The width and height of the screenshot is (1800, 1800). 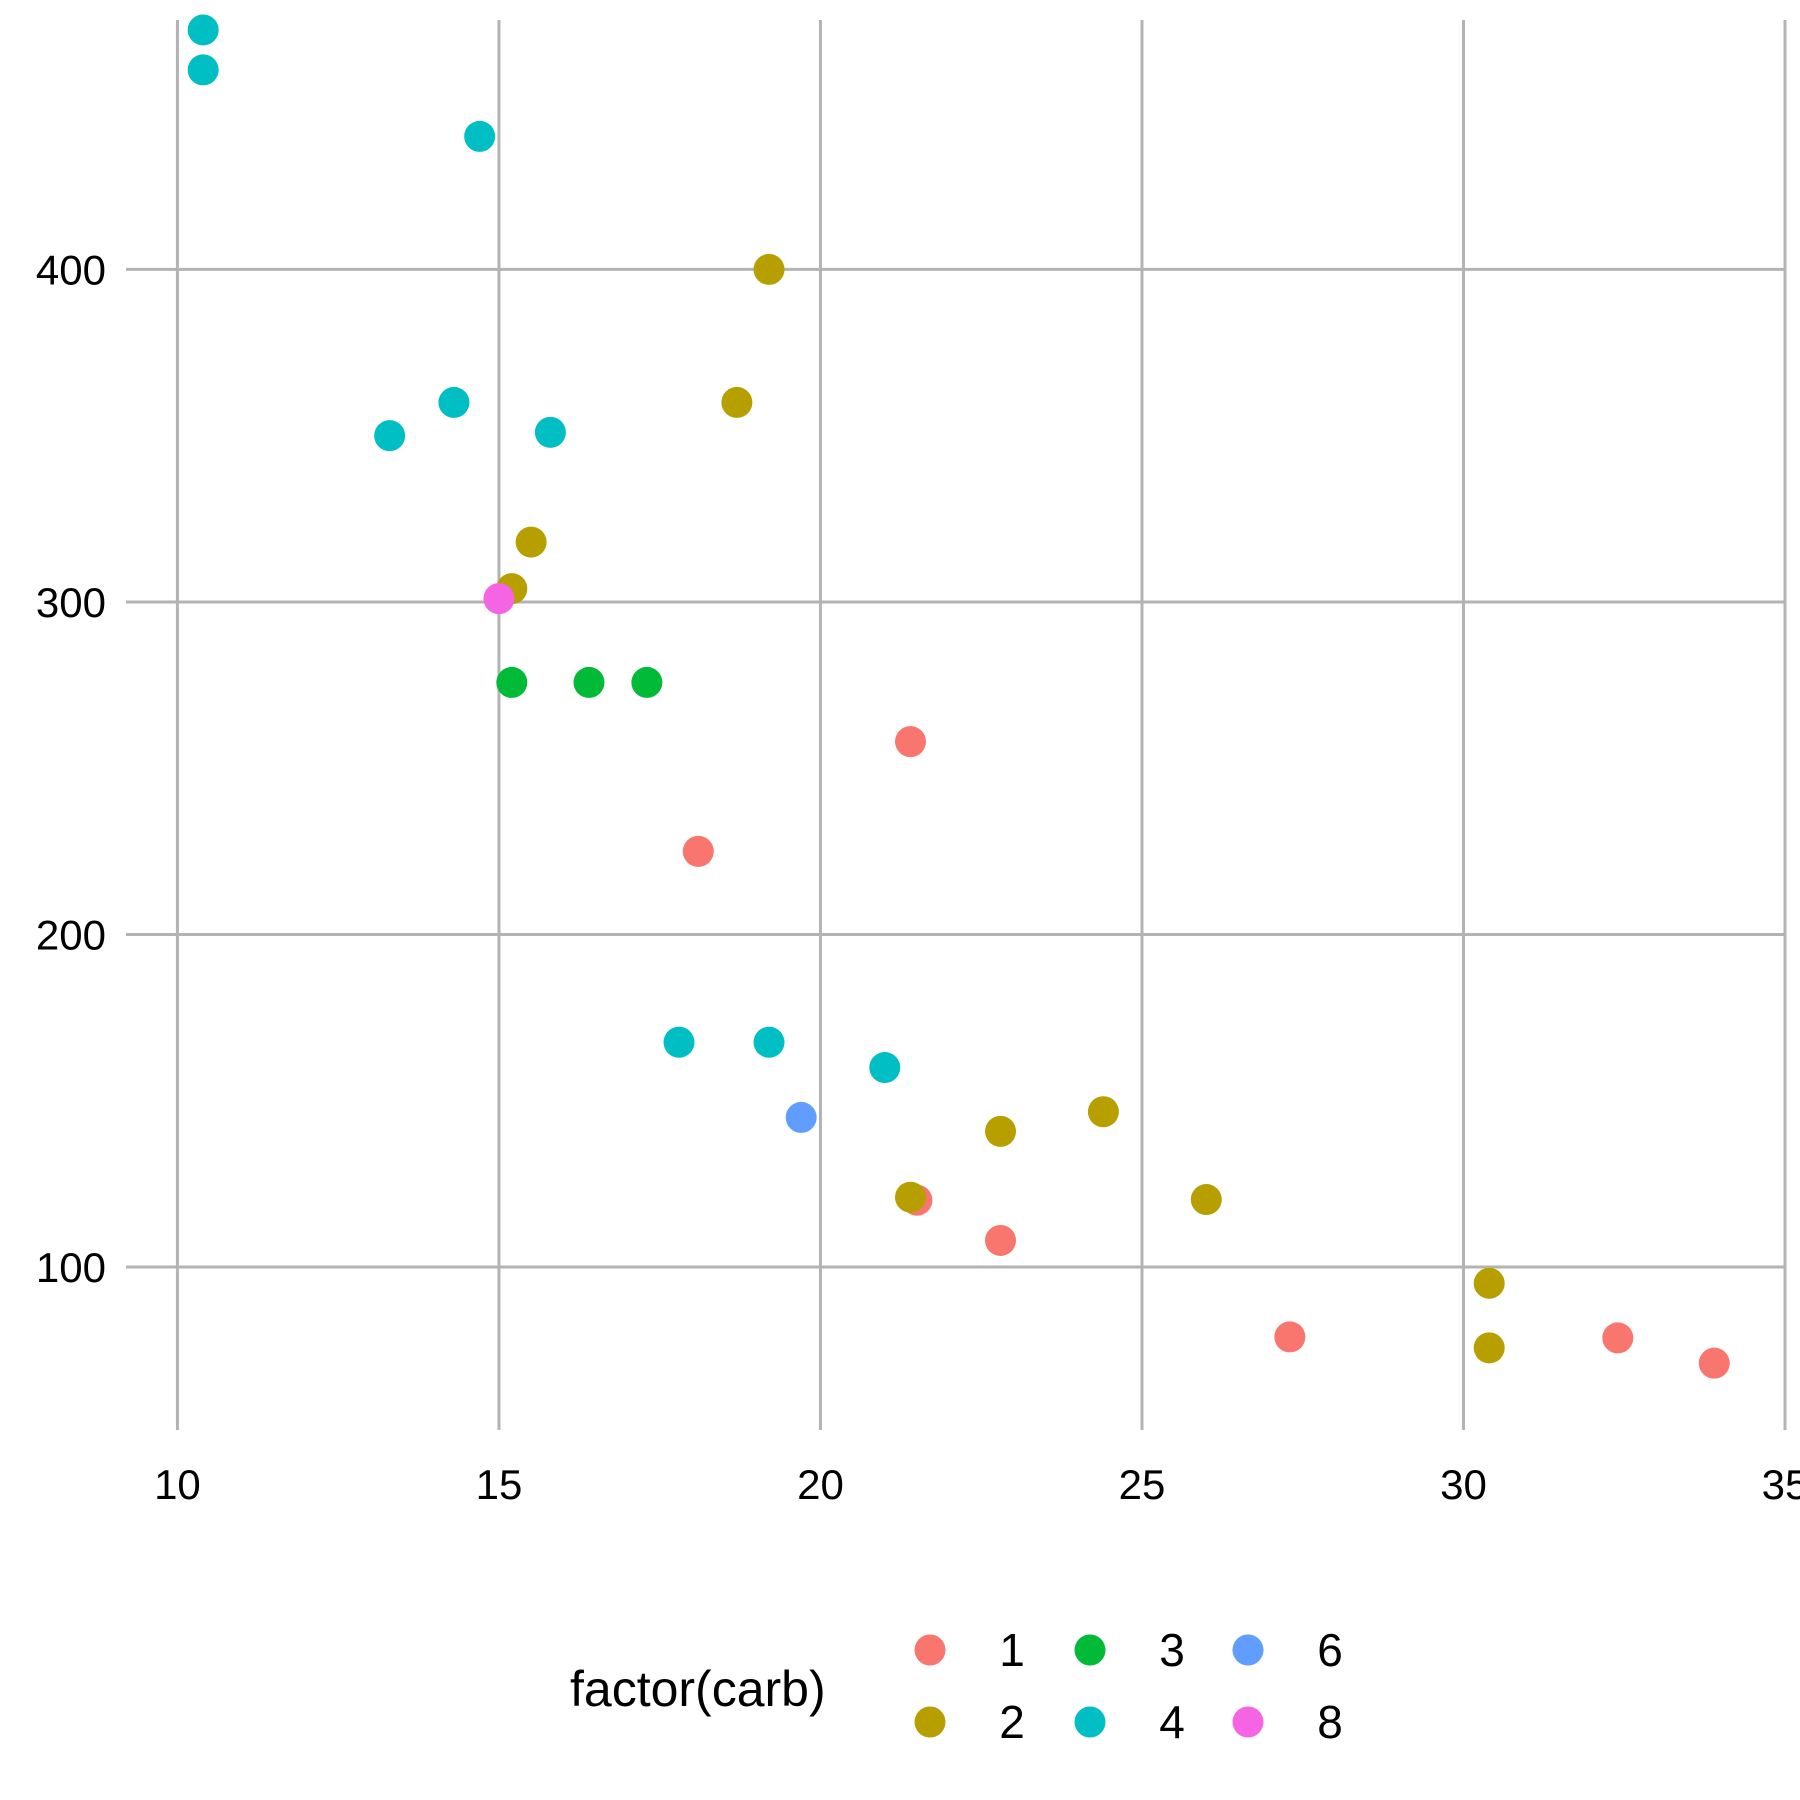 I want to click on x-tick-label: 30, so click(x=1463, y=1484).